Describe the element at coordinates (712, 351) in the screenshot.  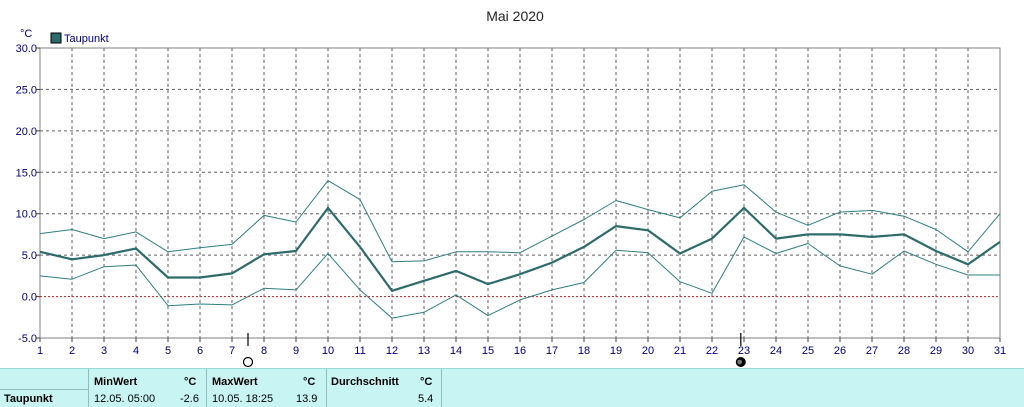
I see `x-tick-label: 22` at that location.